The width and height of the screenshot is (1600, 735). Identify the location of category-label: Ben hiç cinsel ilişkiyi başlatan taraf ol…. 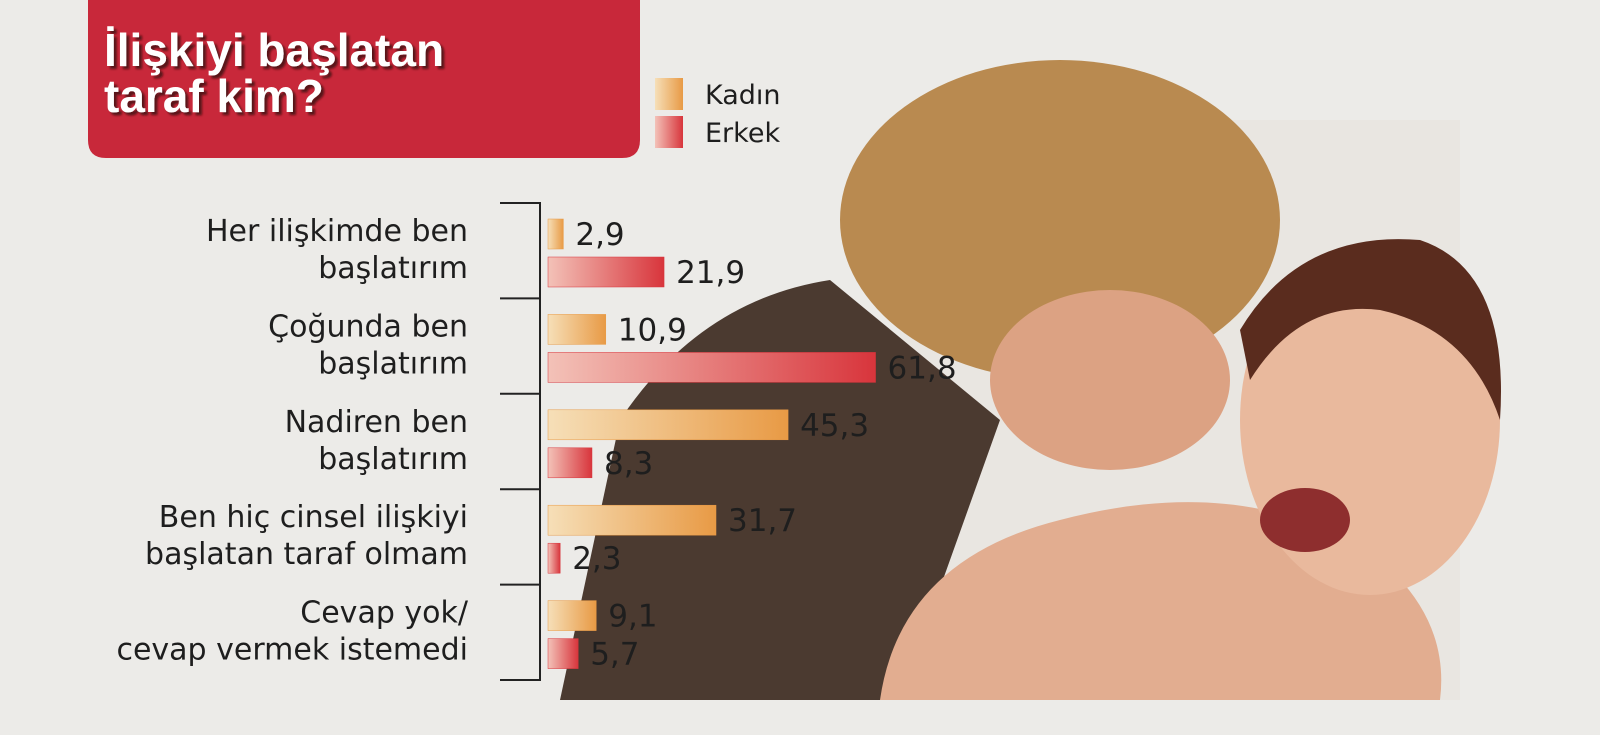
(306, 536).